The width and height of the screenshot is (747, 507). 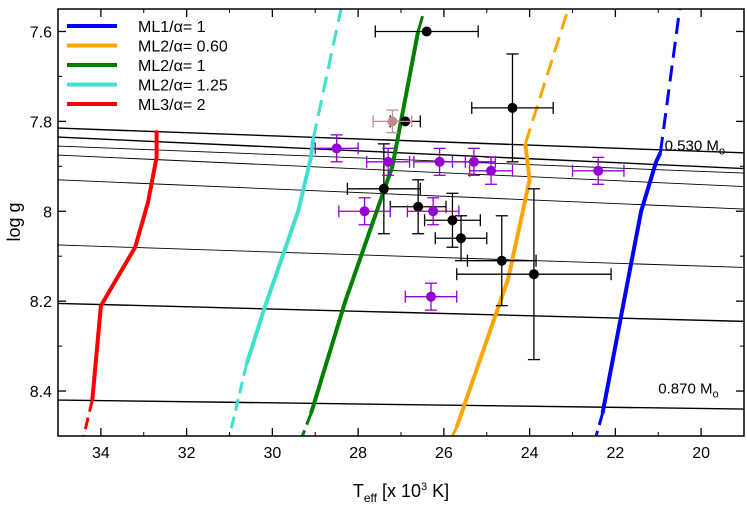 What do you see at coordinates (530, 453) in the screenshot?
I see `x-tick-label: 24` at bounding box center [530, 453].